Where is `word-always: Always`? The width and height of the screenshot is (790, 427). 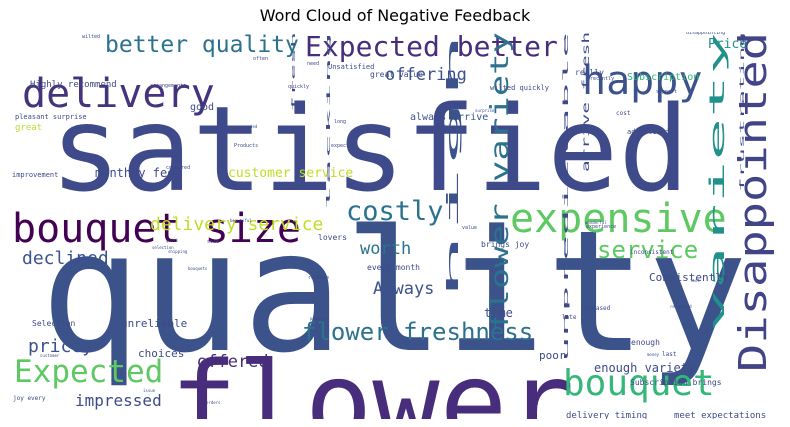 word-always: Always is located at coordinates (403, 289).